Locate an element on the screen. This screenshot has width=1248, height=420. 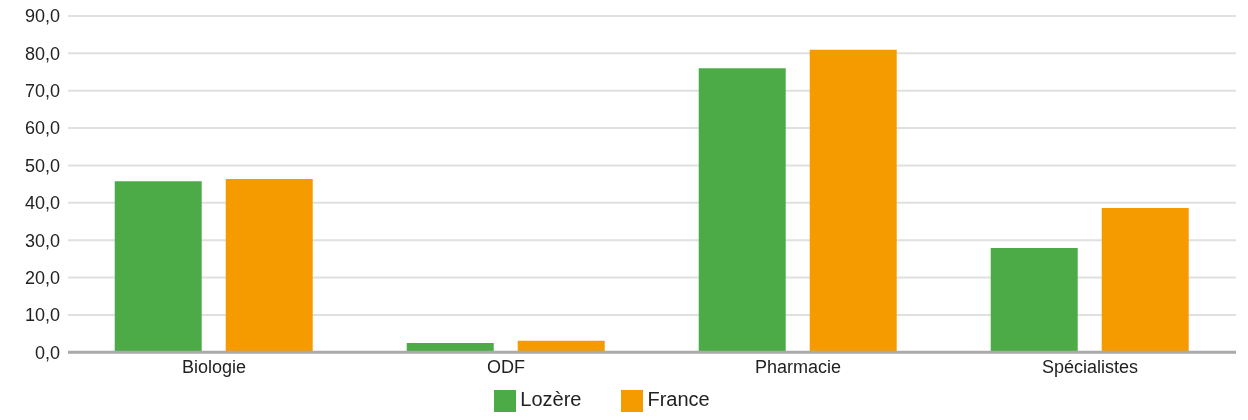
y-tick-label: 80,0 is located at coordinates (42, 53).